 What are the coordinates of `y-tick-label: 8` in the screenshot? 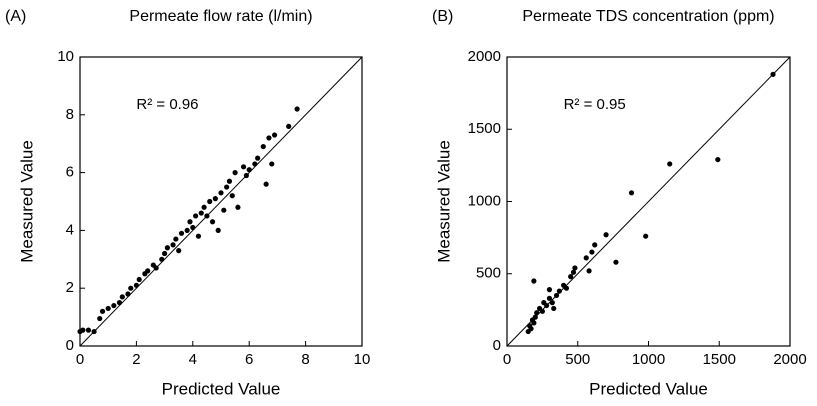 It's located at (70, 114).